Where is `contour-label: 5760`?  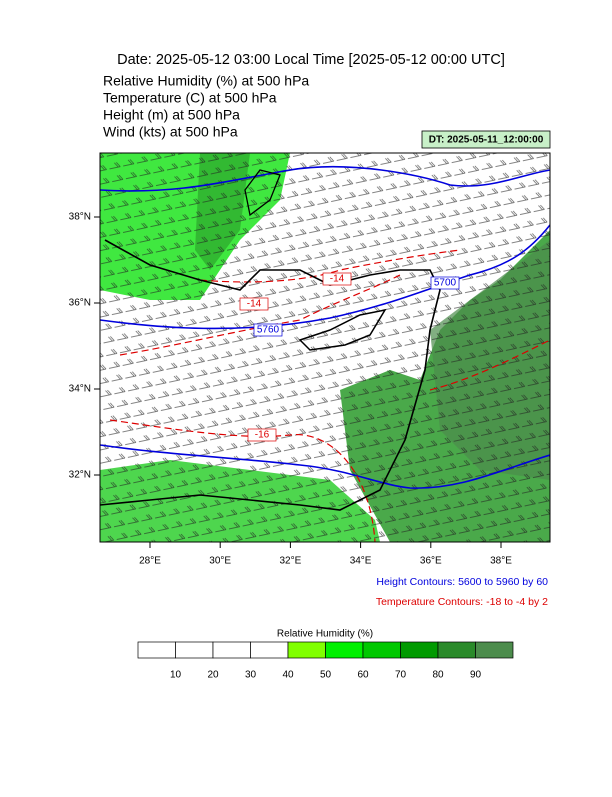 contour-label: 5760 is located at coordinates (268, 330).